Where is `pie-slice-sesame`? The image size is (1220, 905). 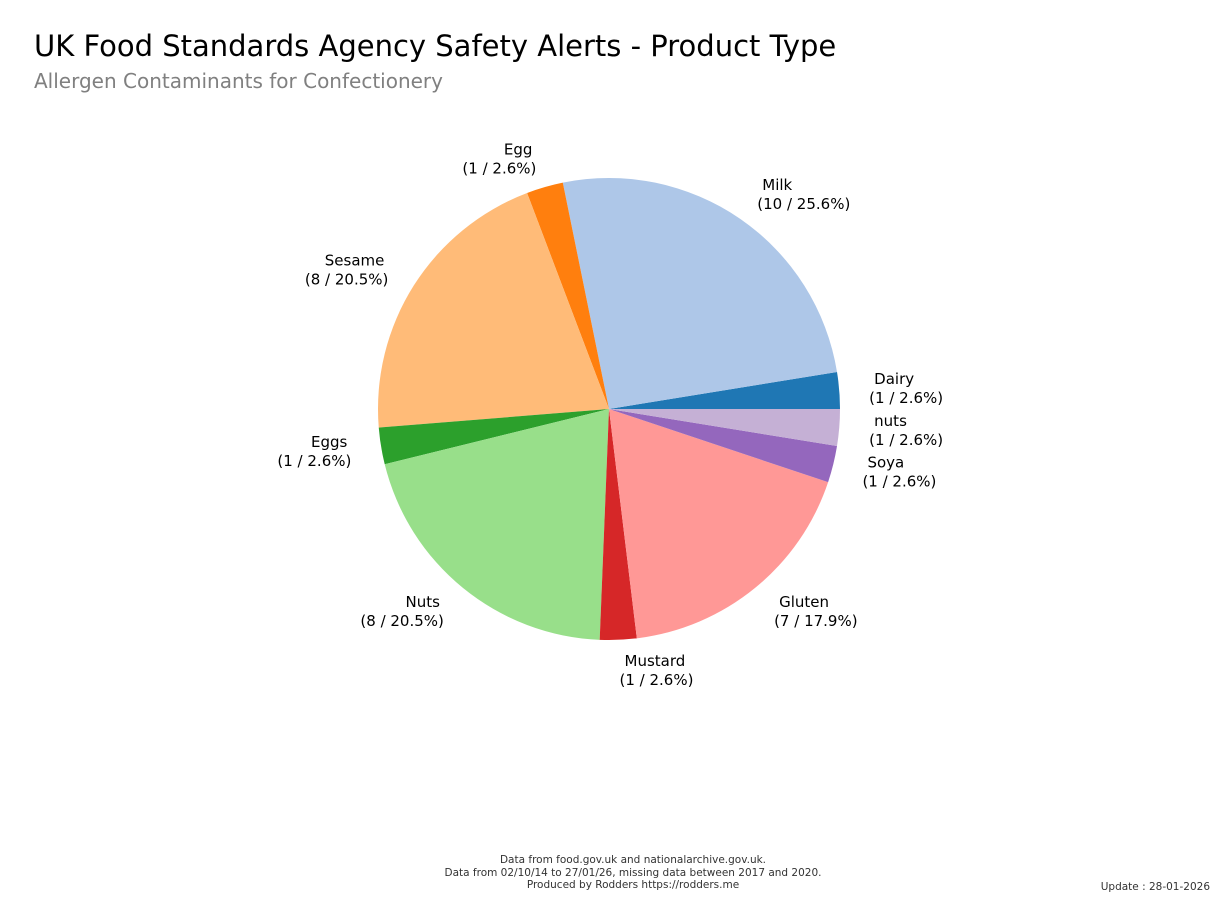
pie-slice-sesame is located at coordinates (493, 310).